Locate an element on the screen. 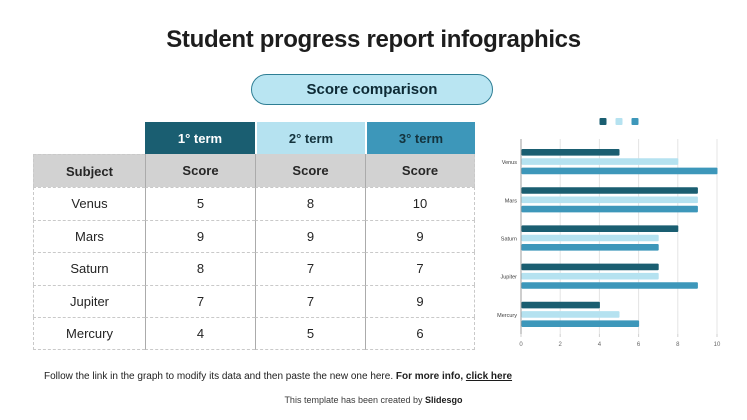  svg-text: 4 is located at coordinates (600, 345).